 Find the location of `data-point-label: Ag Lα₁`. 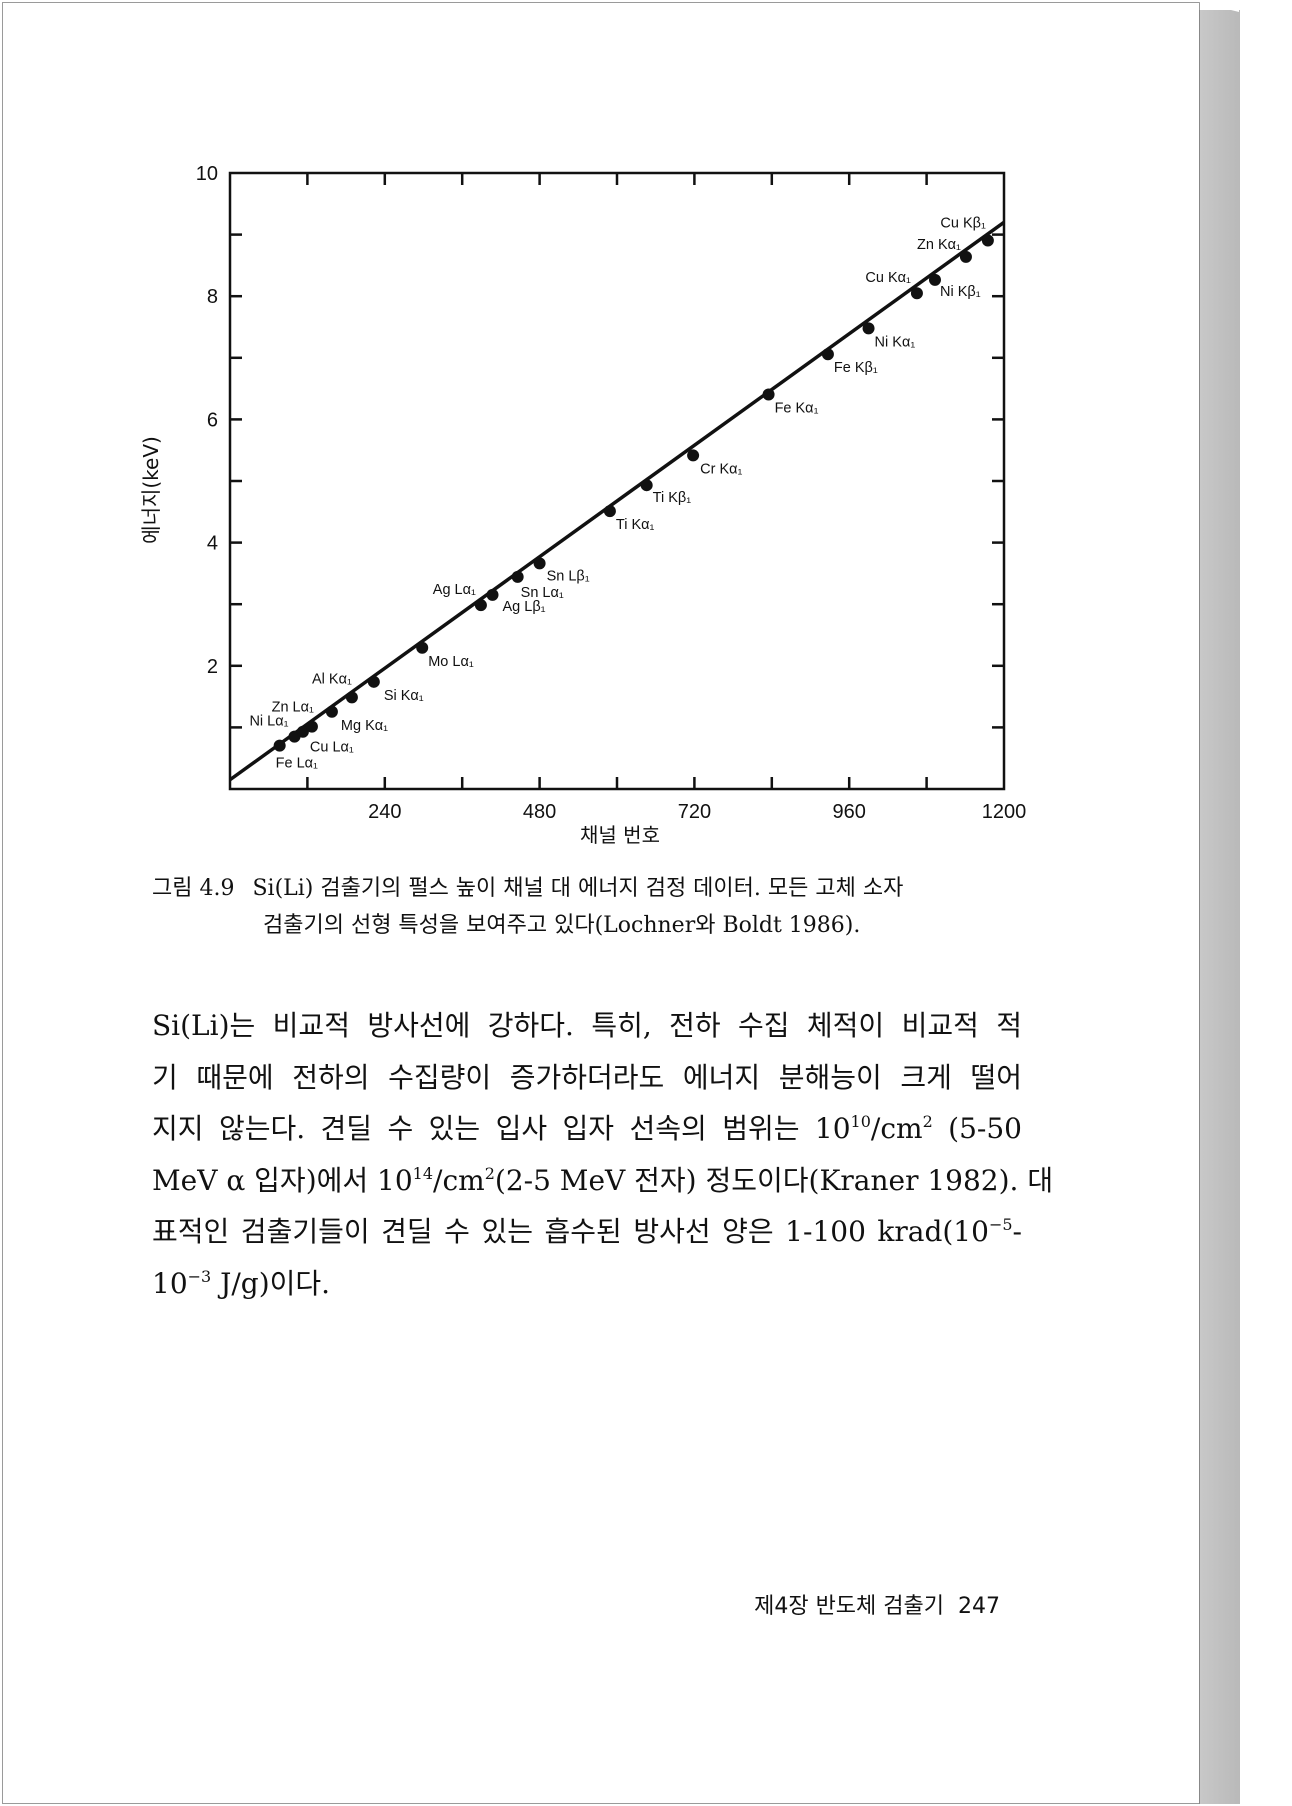

data-point-label: Ag Lα₁ is located at coordinates (454, 590).